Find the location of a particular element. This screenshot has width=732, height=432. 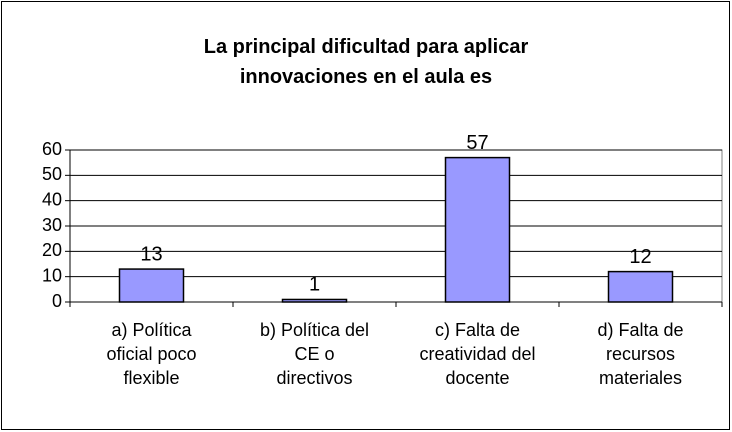

y-tick-label: 10 is located at coordinates (52, 275).